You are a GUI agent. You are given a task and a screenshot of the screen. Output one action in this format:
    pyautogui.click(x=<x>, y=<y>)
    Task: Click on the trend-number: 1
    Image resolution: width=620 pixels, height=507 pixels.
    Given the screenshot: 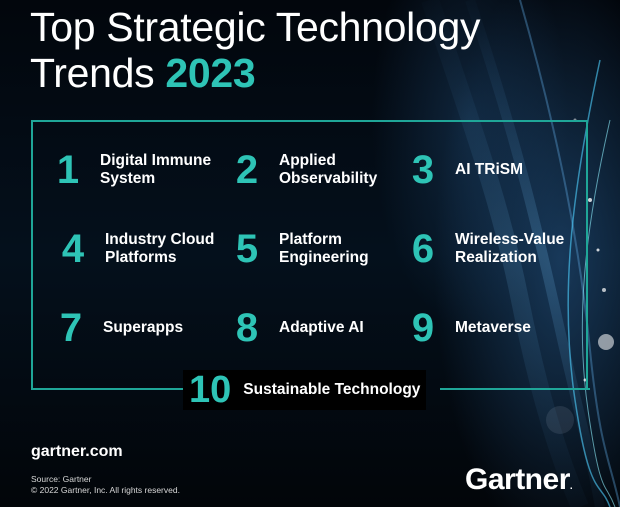 What is the action you would take?
    pyautogui.click(x=68, y=170)
    